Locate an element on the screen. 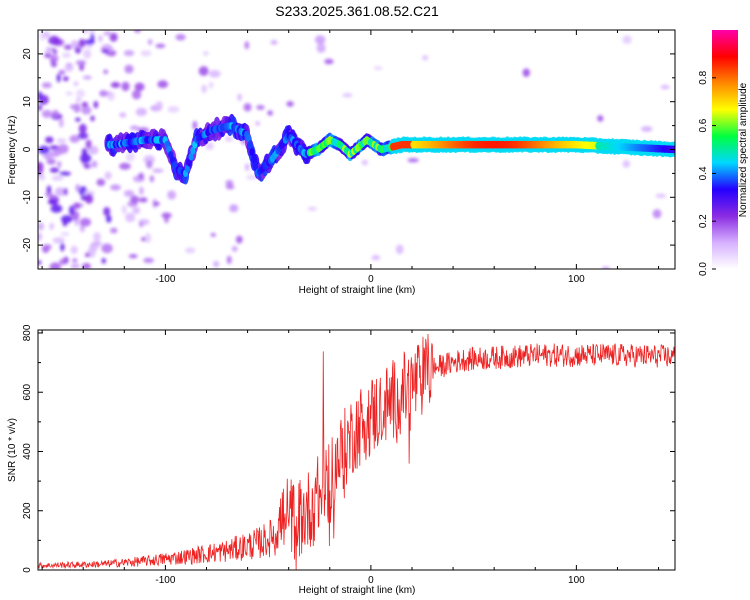 This screenshot has width=750, height=600. spectrogram-ytick-label: 20 is located at coordinates (27, 54).